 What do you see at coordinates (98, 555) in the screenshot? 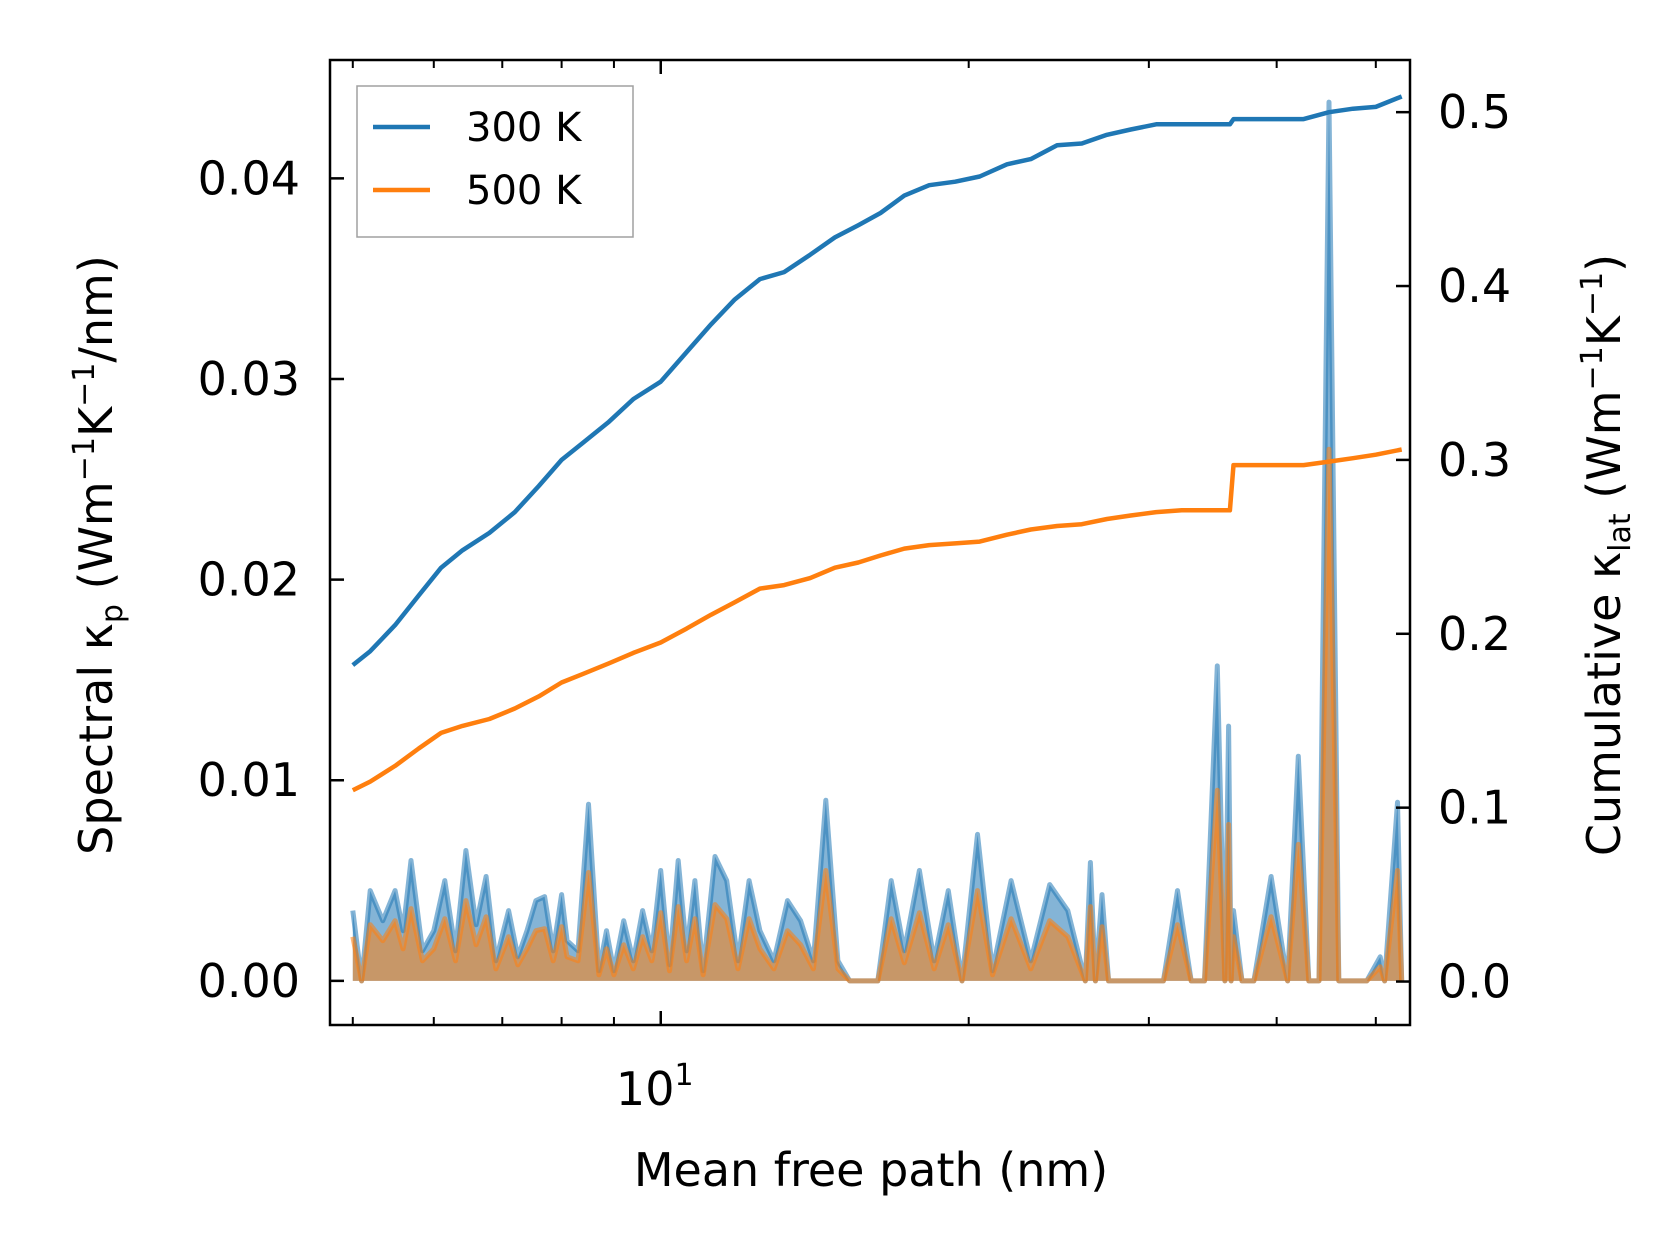
I see `y-left-axis-title: Spectral κp (Wm−1K−1/nm)` at bounding box center [98, 555].